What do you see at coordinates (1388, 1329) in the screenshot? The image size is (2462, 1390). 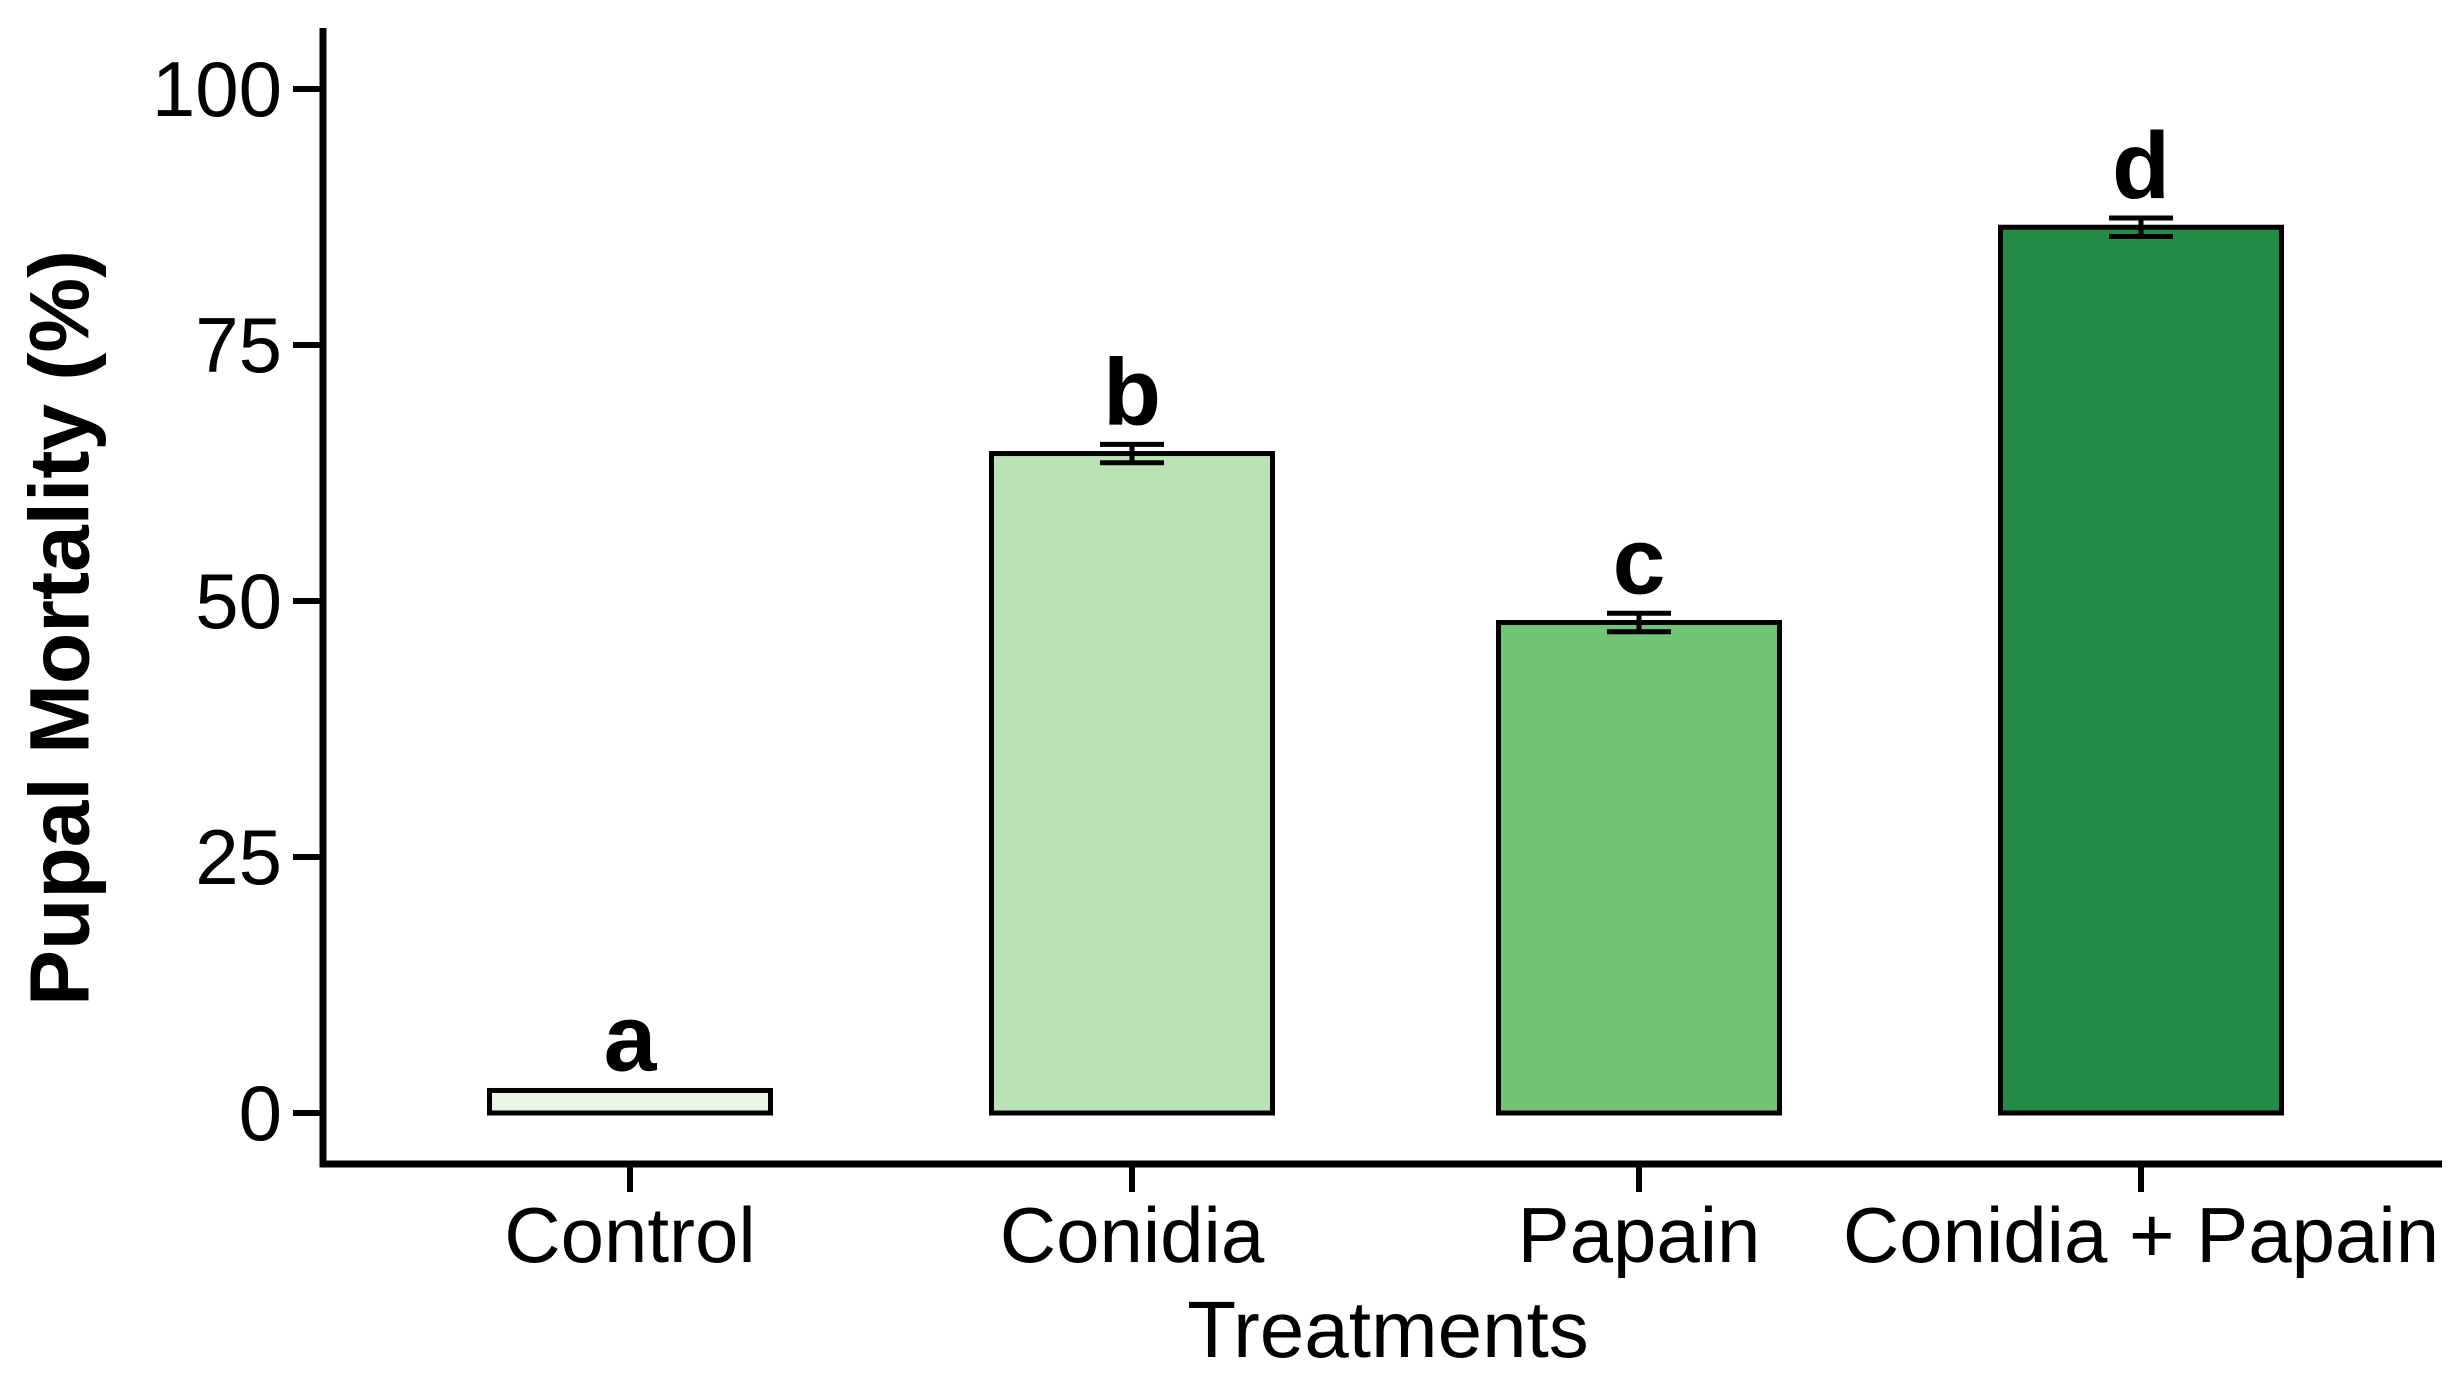 I see `x-axis-title: Treatments` at bounding box center [1388, 1329].